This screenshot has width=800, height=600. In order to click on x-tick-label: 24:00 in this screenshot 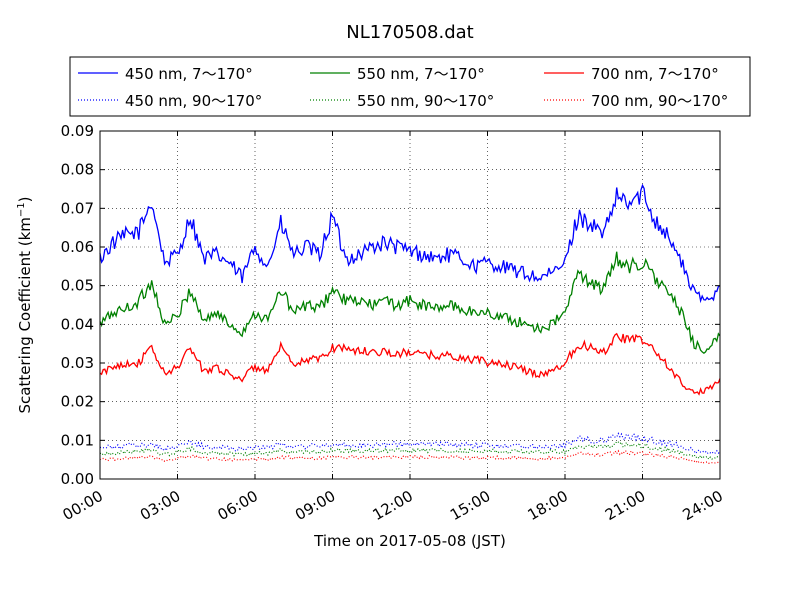, I will do `click(703, 505)`.